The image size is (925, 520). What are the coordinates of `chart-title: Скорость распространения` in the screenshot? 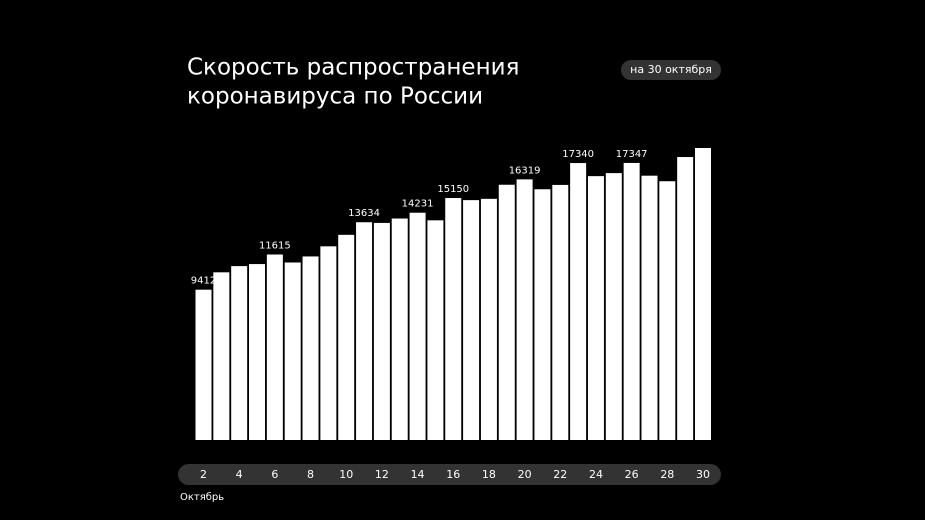 It's located at (353, 68).